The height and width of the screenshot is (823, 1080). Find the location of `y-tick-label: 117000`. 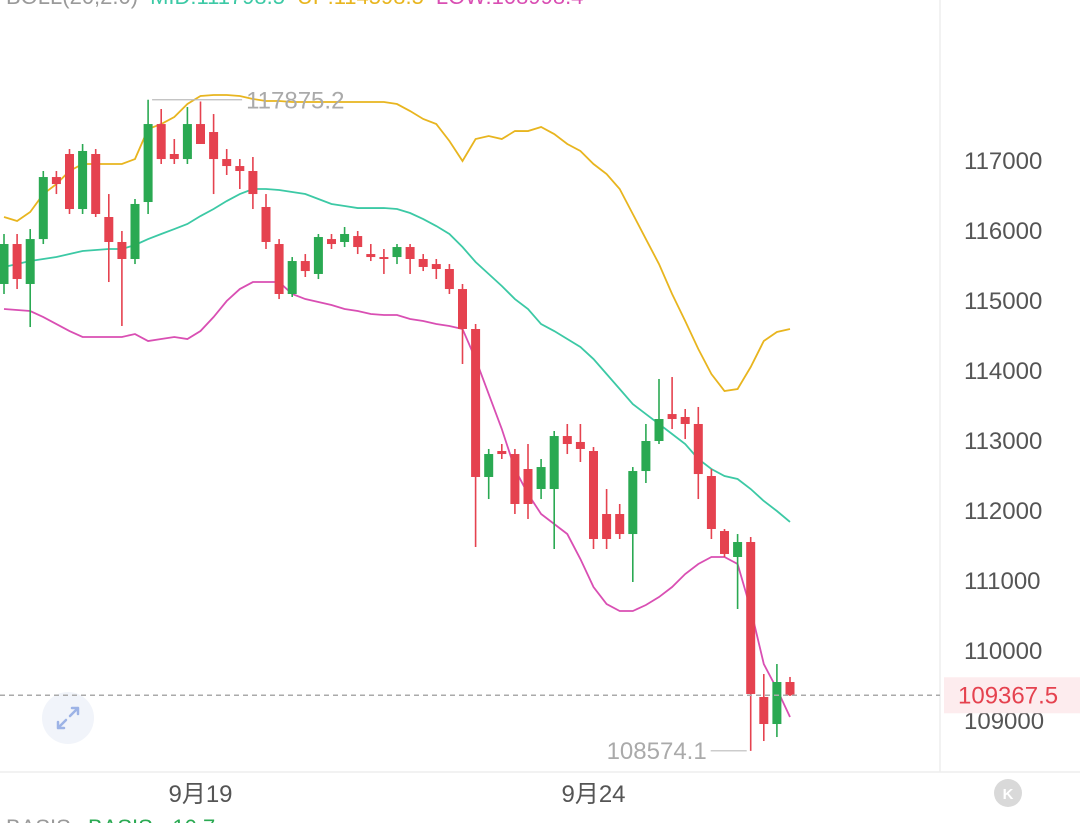

y-tick-label: 117000 is located at coordinates (1003, 161).